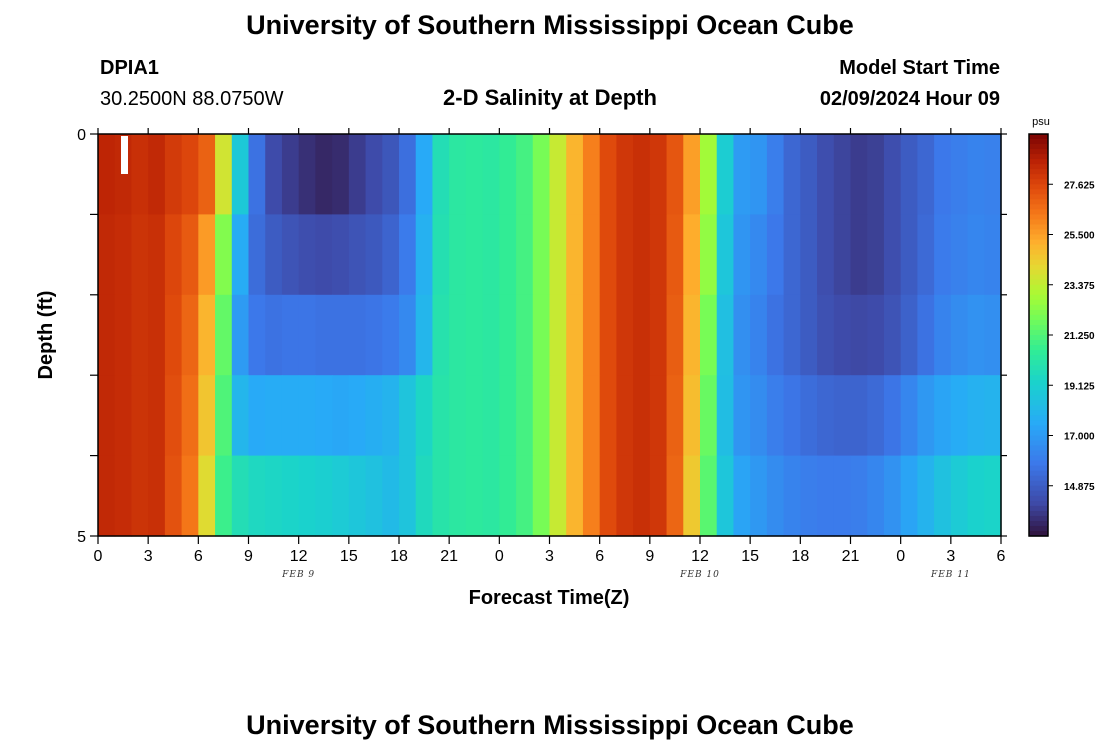 This screenshot has width=1100, height=750. What do you see at coordinates (550, 97) in the screenshot?
I see `plot-title: 2-D Salinity at Depth` at bounding box center [550, 97].